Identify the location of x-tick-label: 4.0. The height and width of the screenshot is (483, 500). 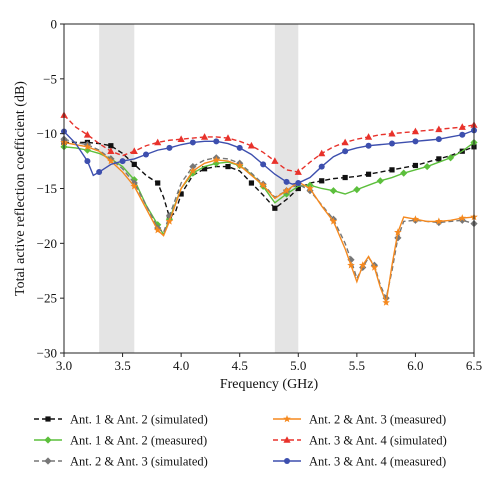
(181, 365).